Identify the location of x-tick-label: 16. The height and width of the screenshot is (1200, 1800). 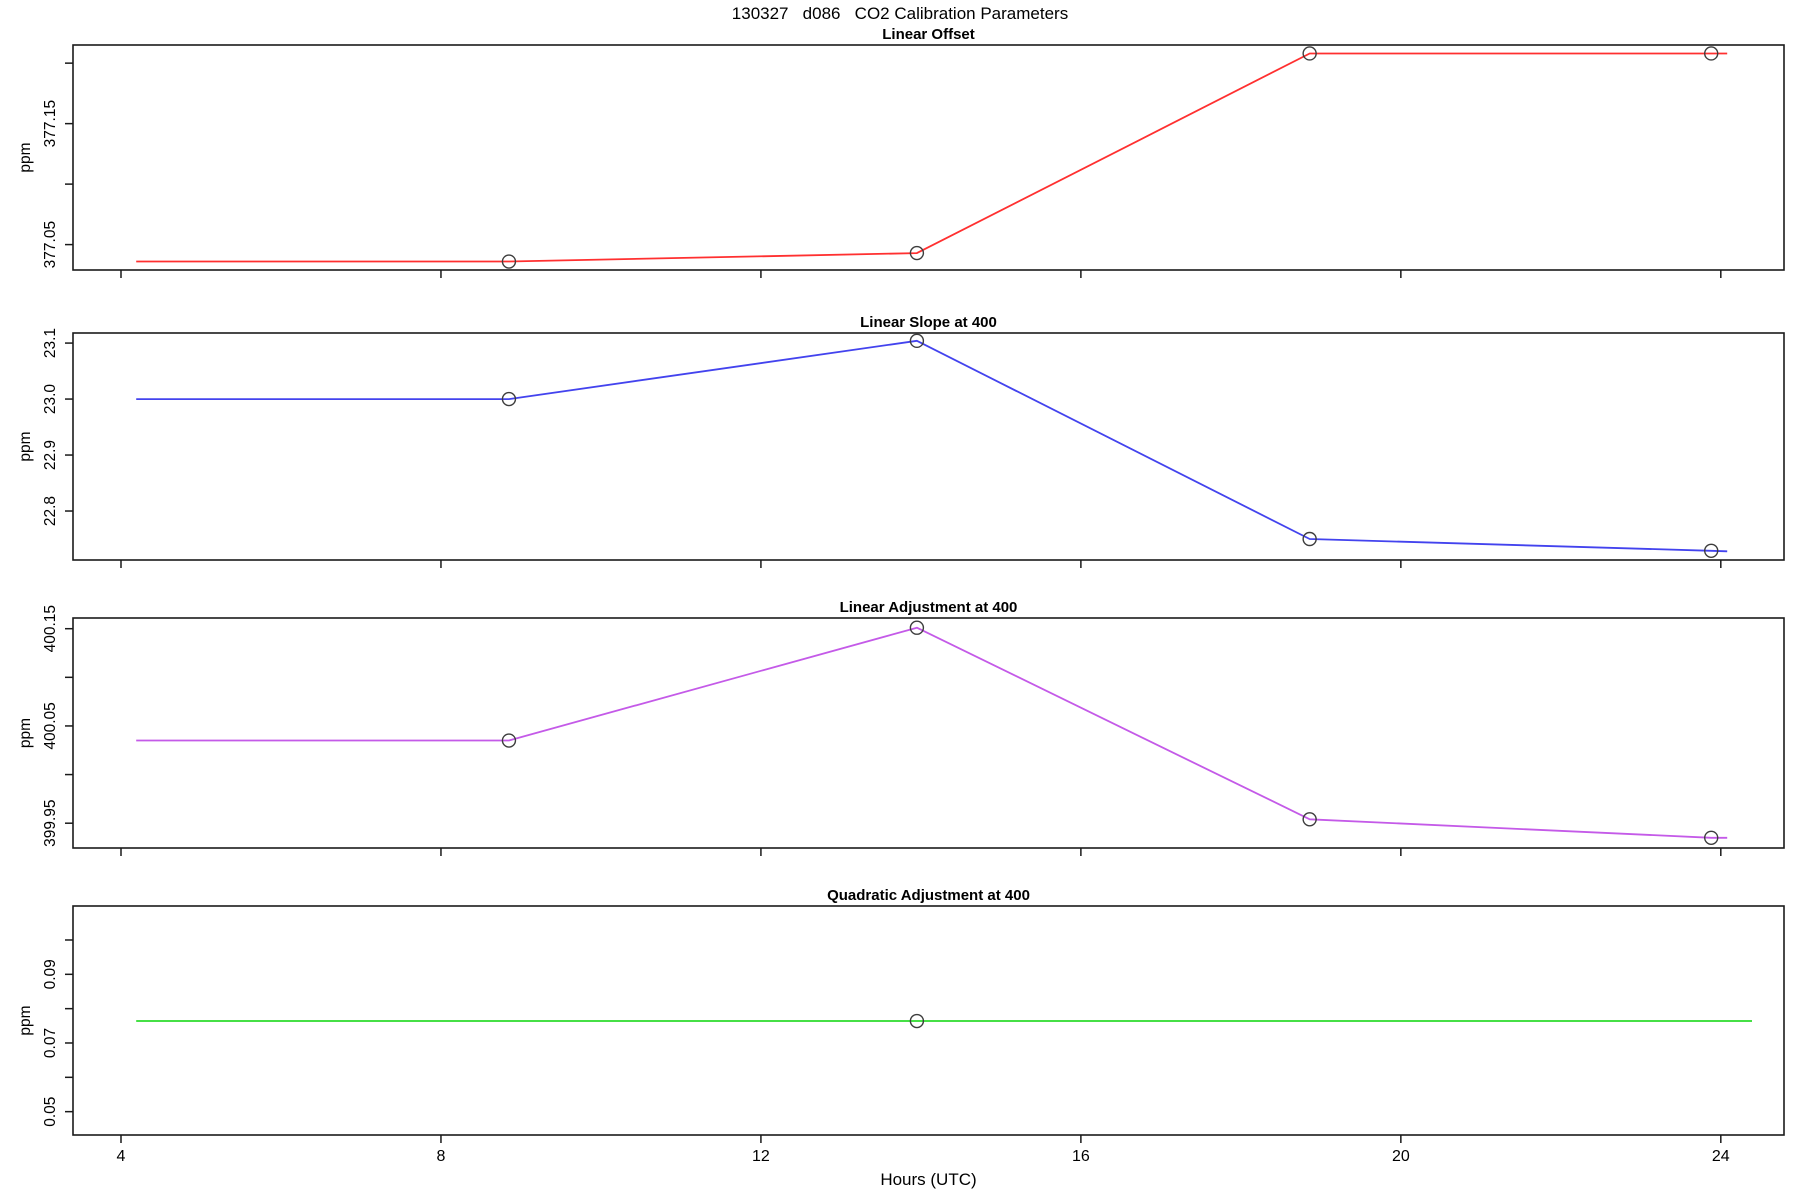
(1081, 1156).